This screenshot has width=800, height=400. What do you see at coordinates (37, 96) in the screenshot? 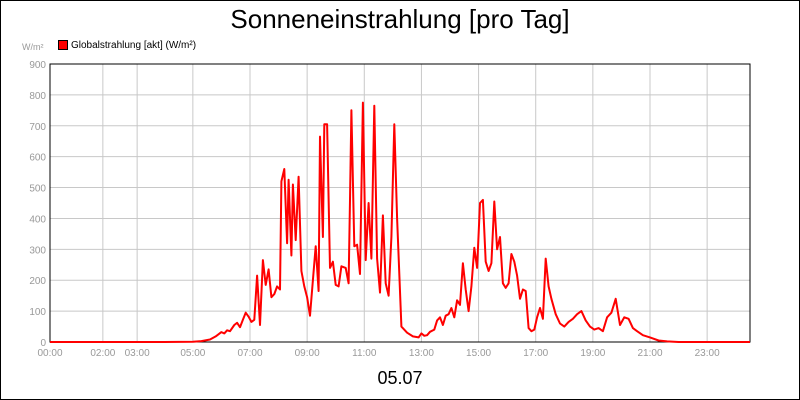
I see `y-tick-label: 800` at bounding box center [37, 96].